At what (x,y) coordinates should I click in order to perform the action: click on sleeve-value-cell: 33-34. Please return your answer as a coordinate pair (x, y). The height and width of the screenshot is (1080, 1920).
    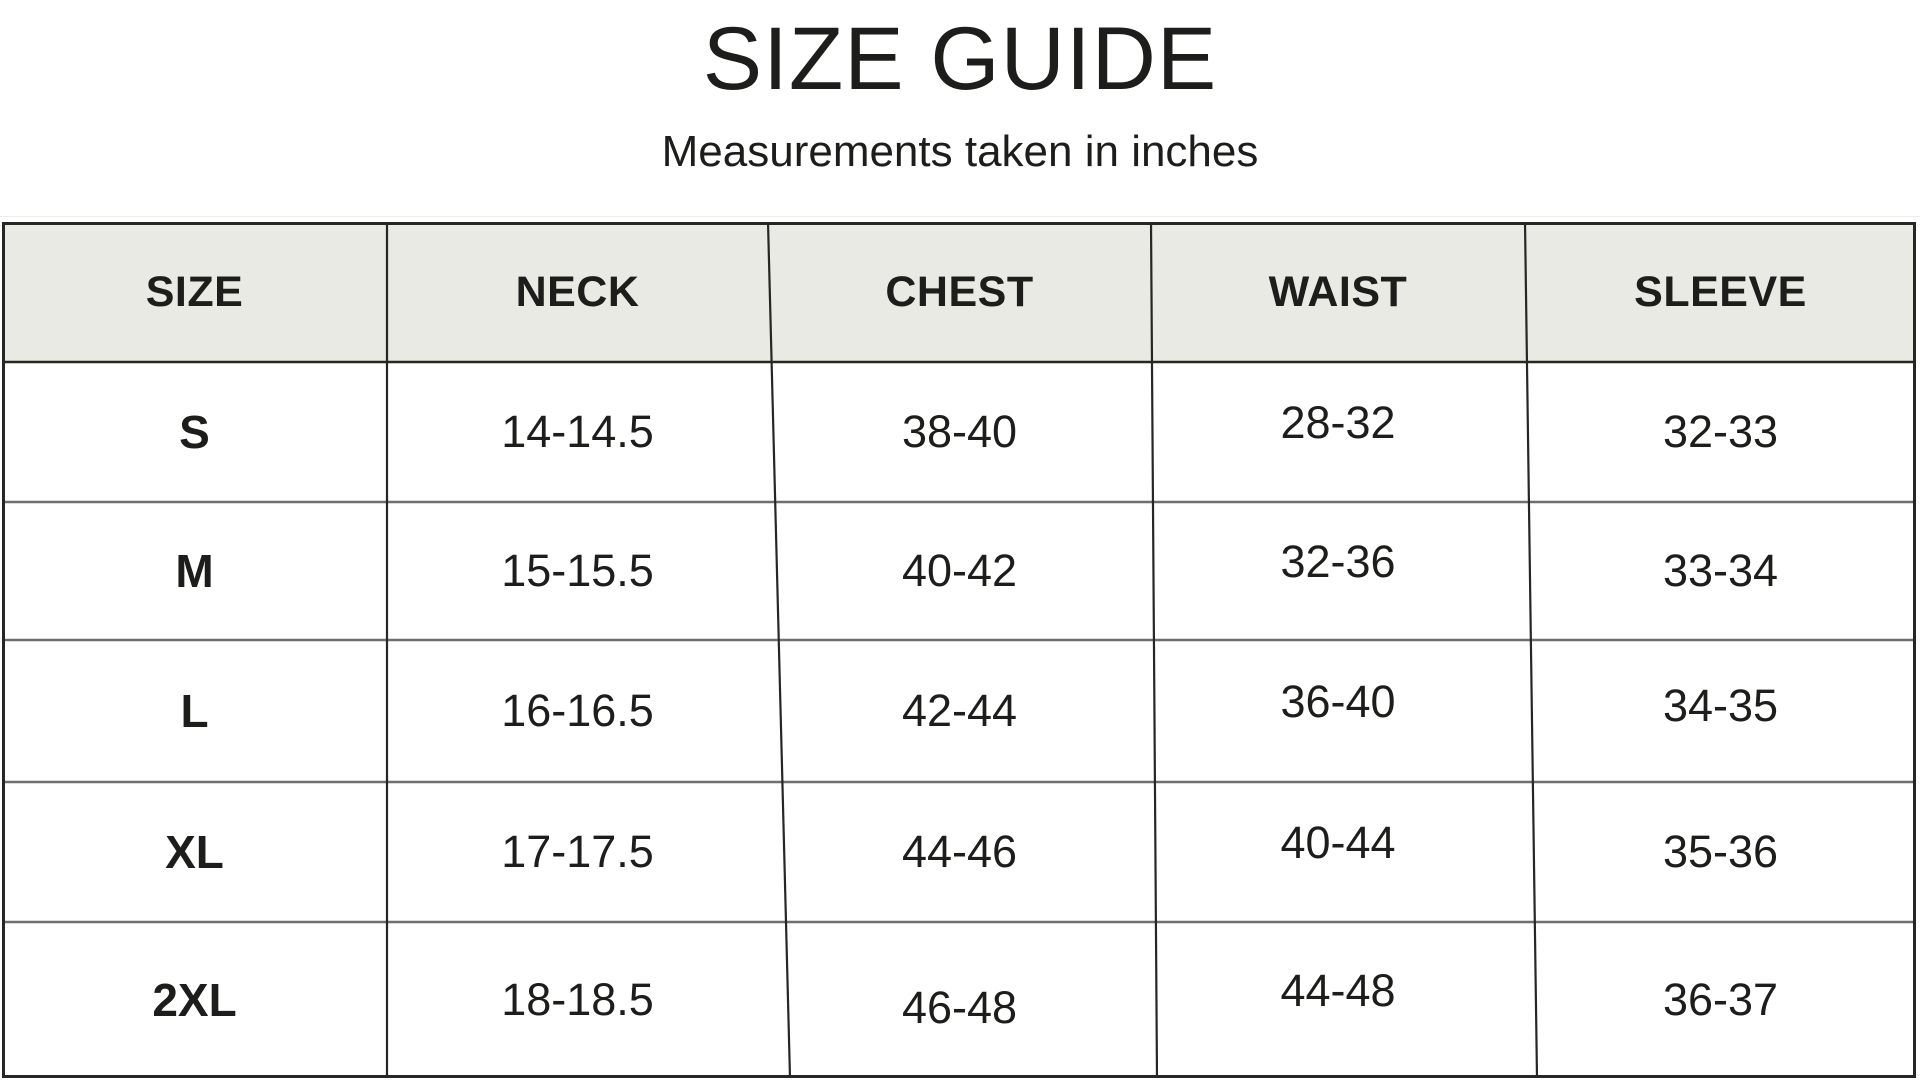
    Looking at the image, I should click on (1720, 570).